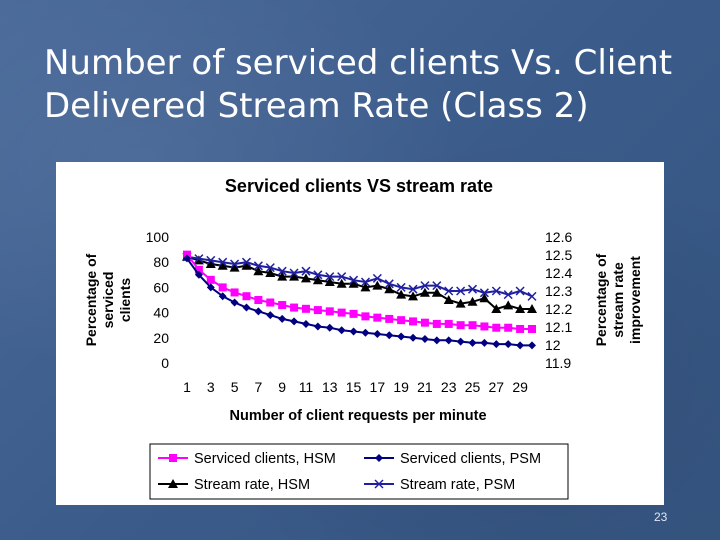  Describe the element at coordinates (234, 485) in the screenshot. I see `legend-item: Stream rate, HSM` at that location.